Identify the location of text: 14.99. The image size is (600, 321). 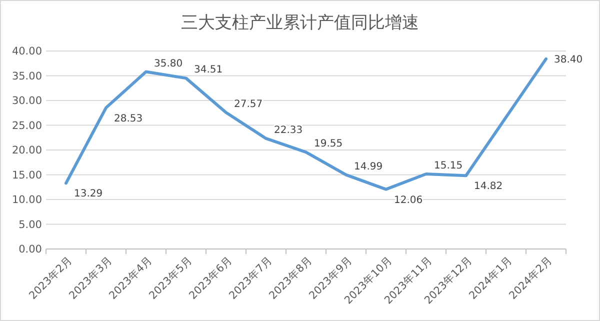
(368, 166).